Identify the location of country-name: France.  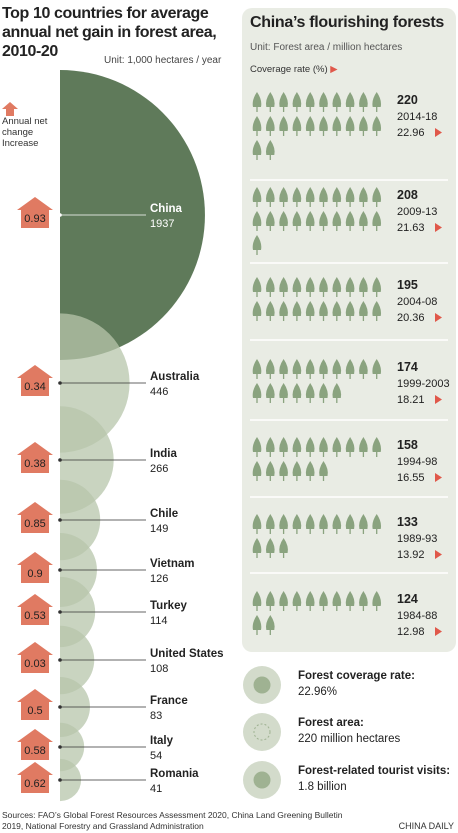
(169, 701).